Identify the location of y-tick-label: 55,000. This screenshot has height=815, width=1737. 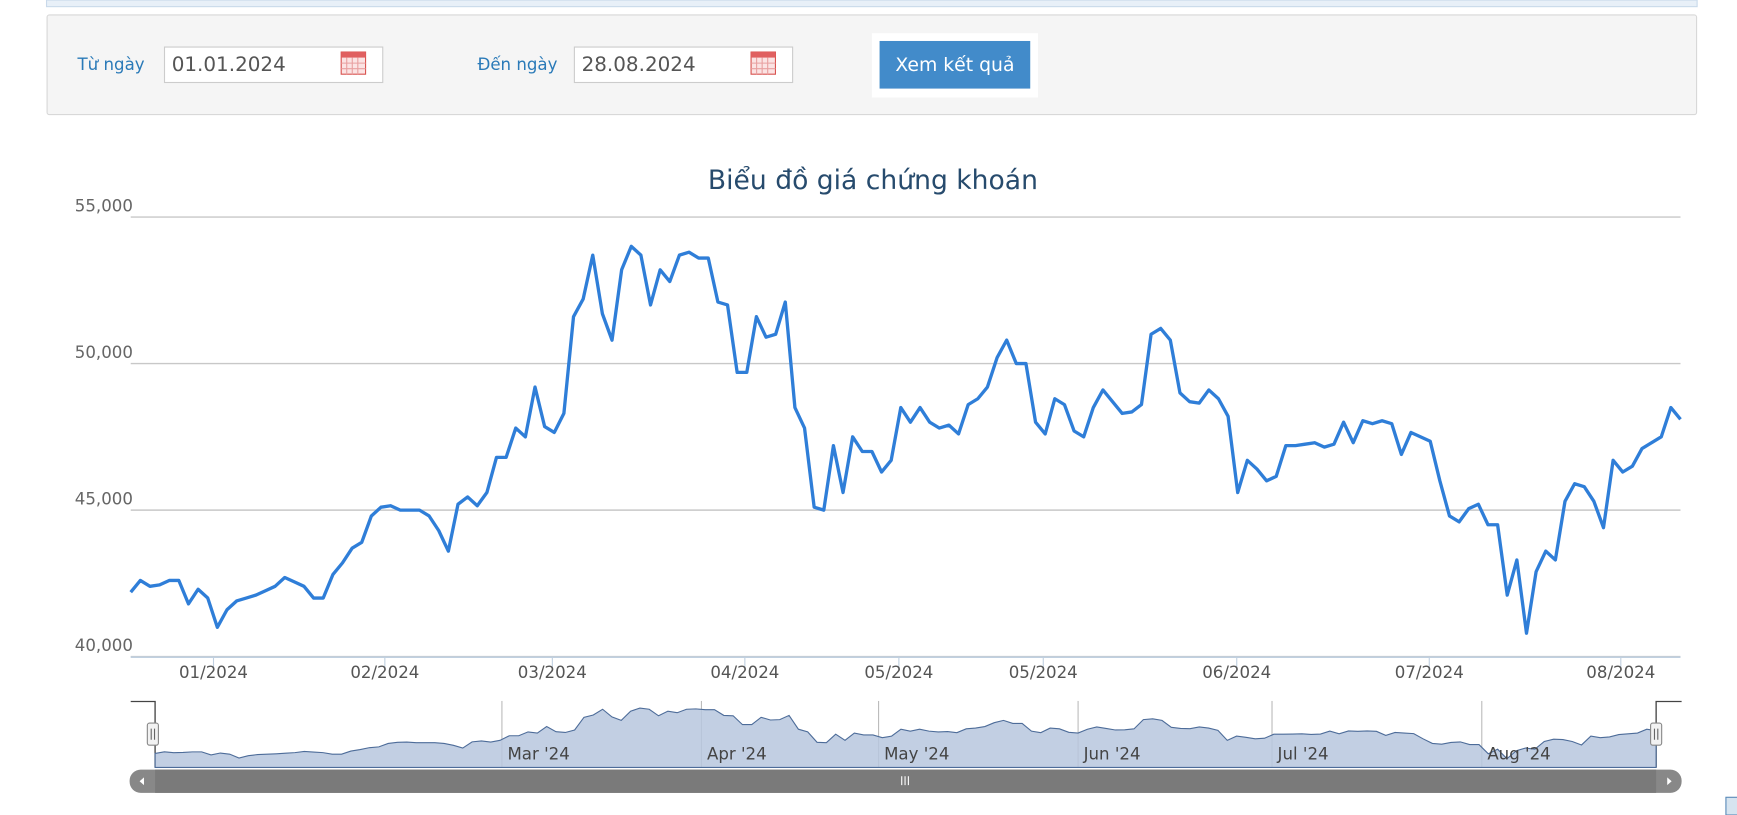
(104, 206).